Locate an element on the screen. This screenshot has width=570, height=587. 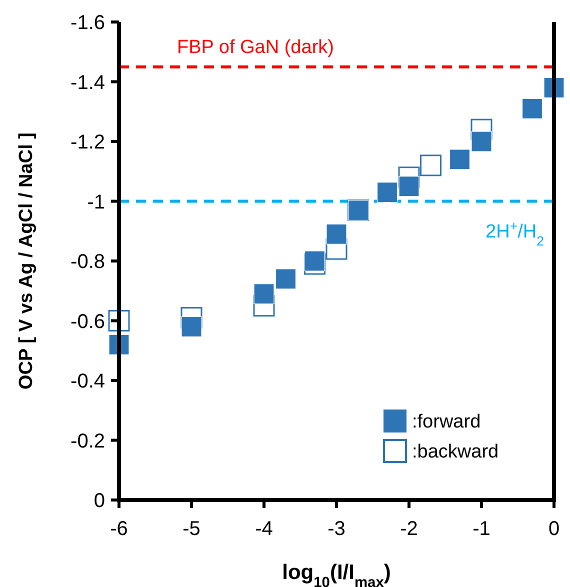
x-tick-label: -3 is located at coordinates (337, 529).